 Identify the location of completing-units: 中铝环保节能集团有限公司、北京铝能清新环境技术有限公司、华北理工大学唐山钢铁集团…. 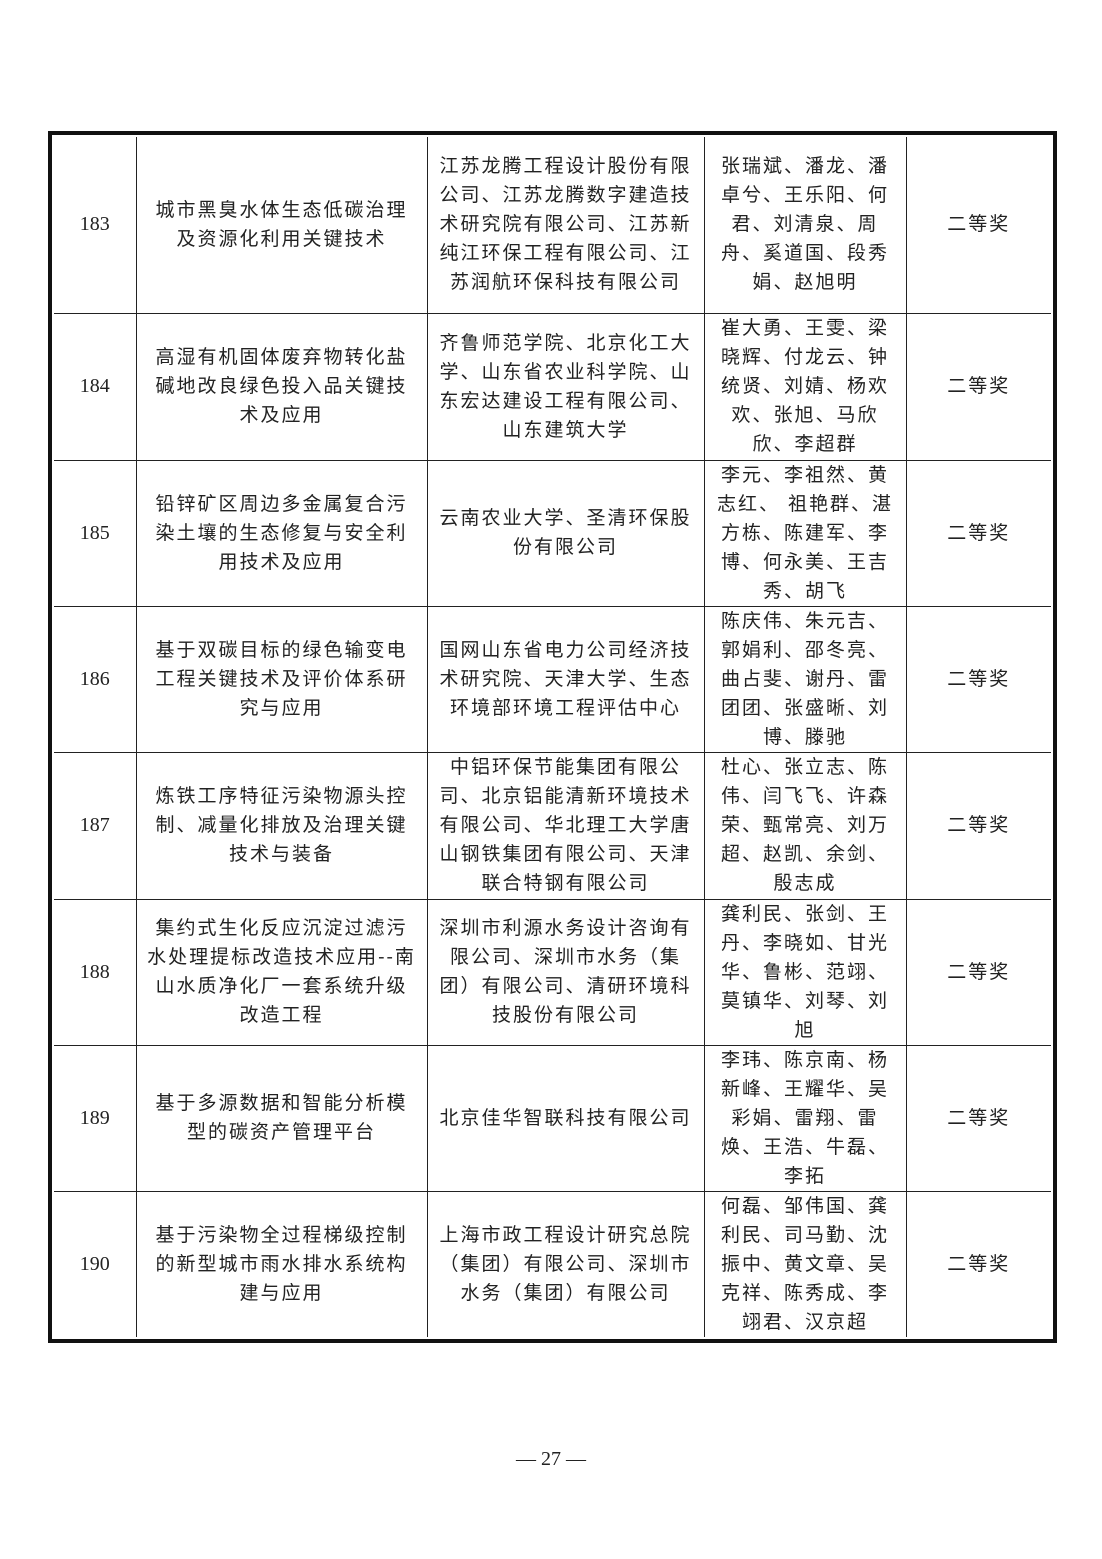
(565, 825).